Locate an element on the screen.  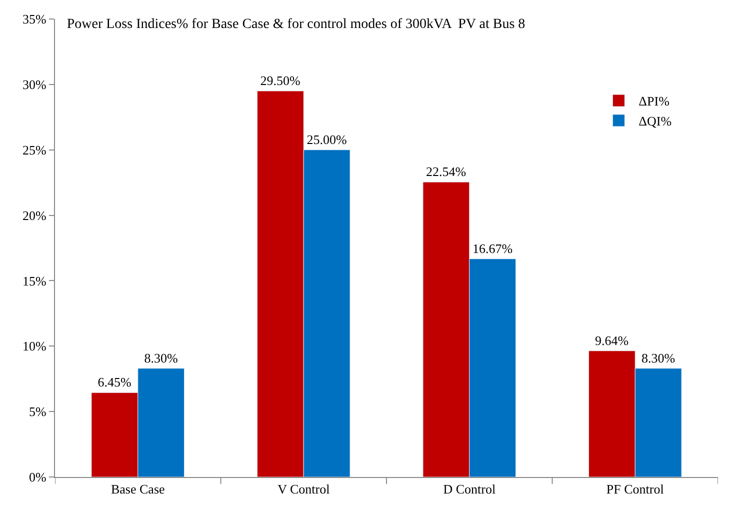
legend-label: ΔQI% is located at coordinates (655, 121).